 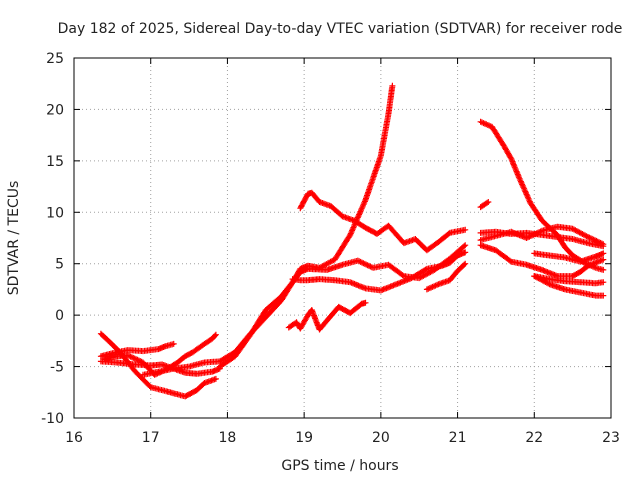 I want to click on x-tick-label: 18, so click(x=228, y=438).